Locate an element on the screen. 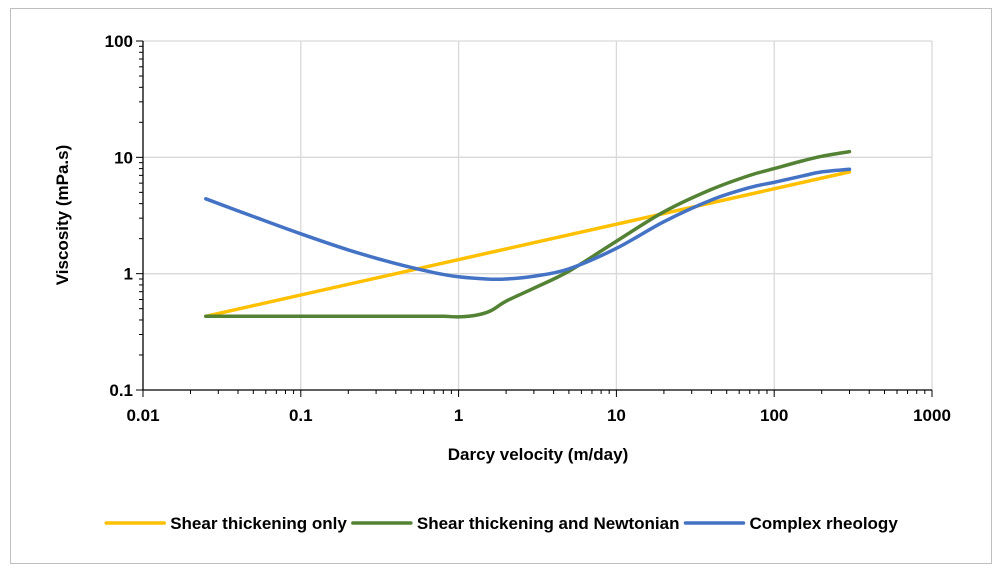 This screenshot has height=578, width=1004. x-tick-label: 0.01 is located at coordinates (142, 415).